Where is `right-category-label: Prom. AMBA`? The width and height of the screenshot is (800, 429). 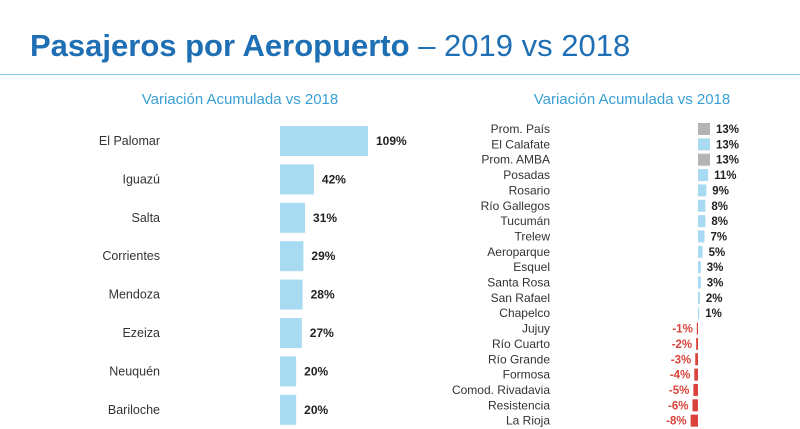 right-category-label: Prom. AMBA is located at coordinates (515, 160).